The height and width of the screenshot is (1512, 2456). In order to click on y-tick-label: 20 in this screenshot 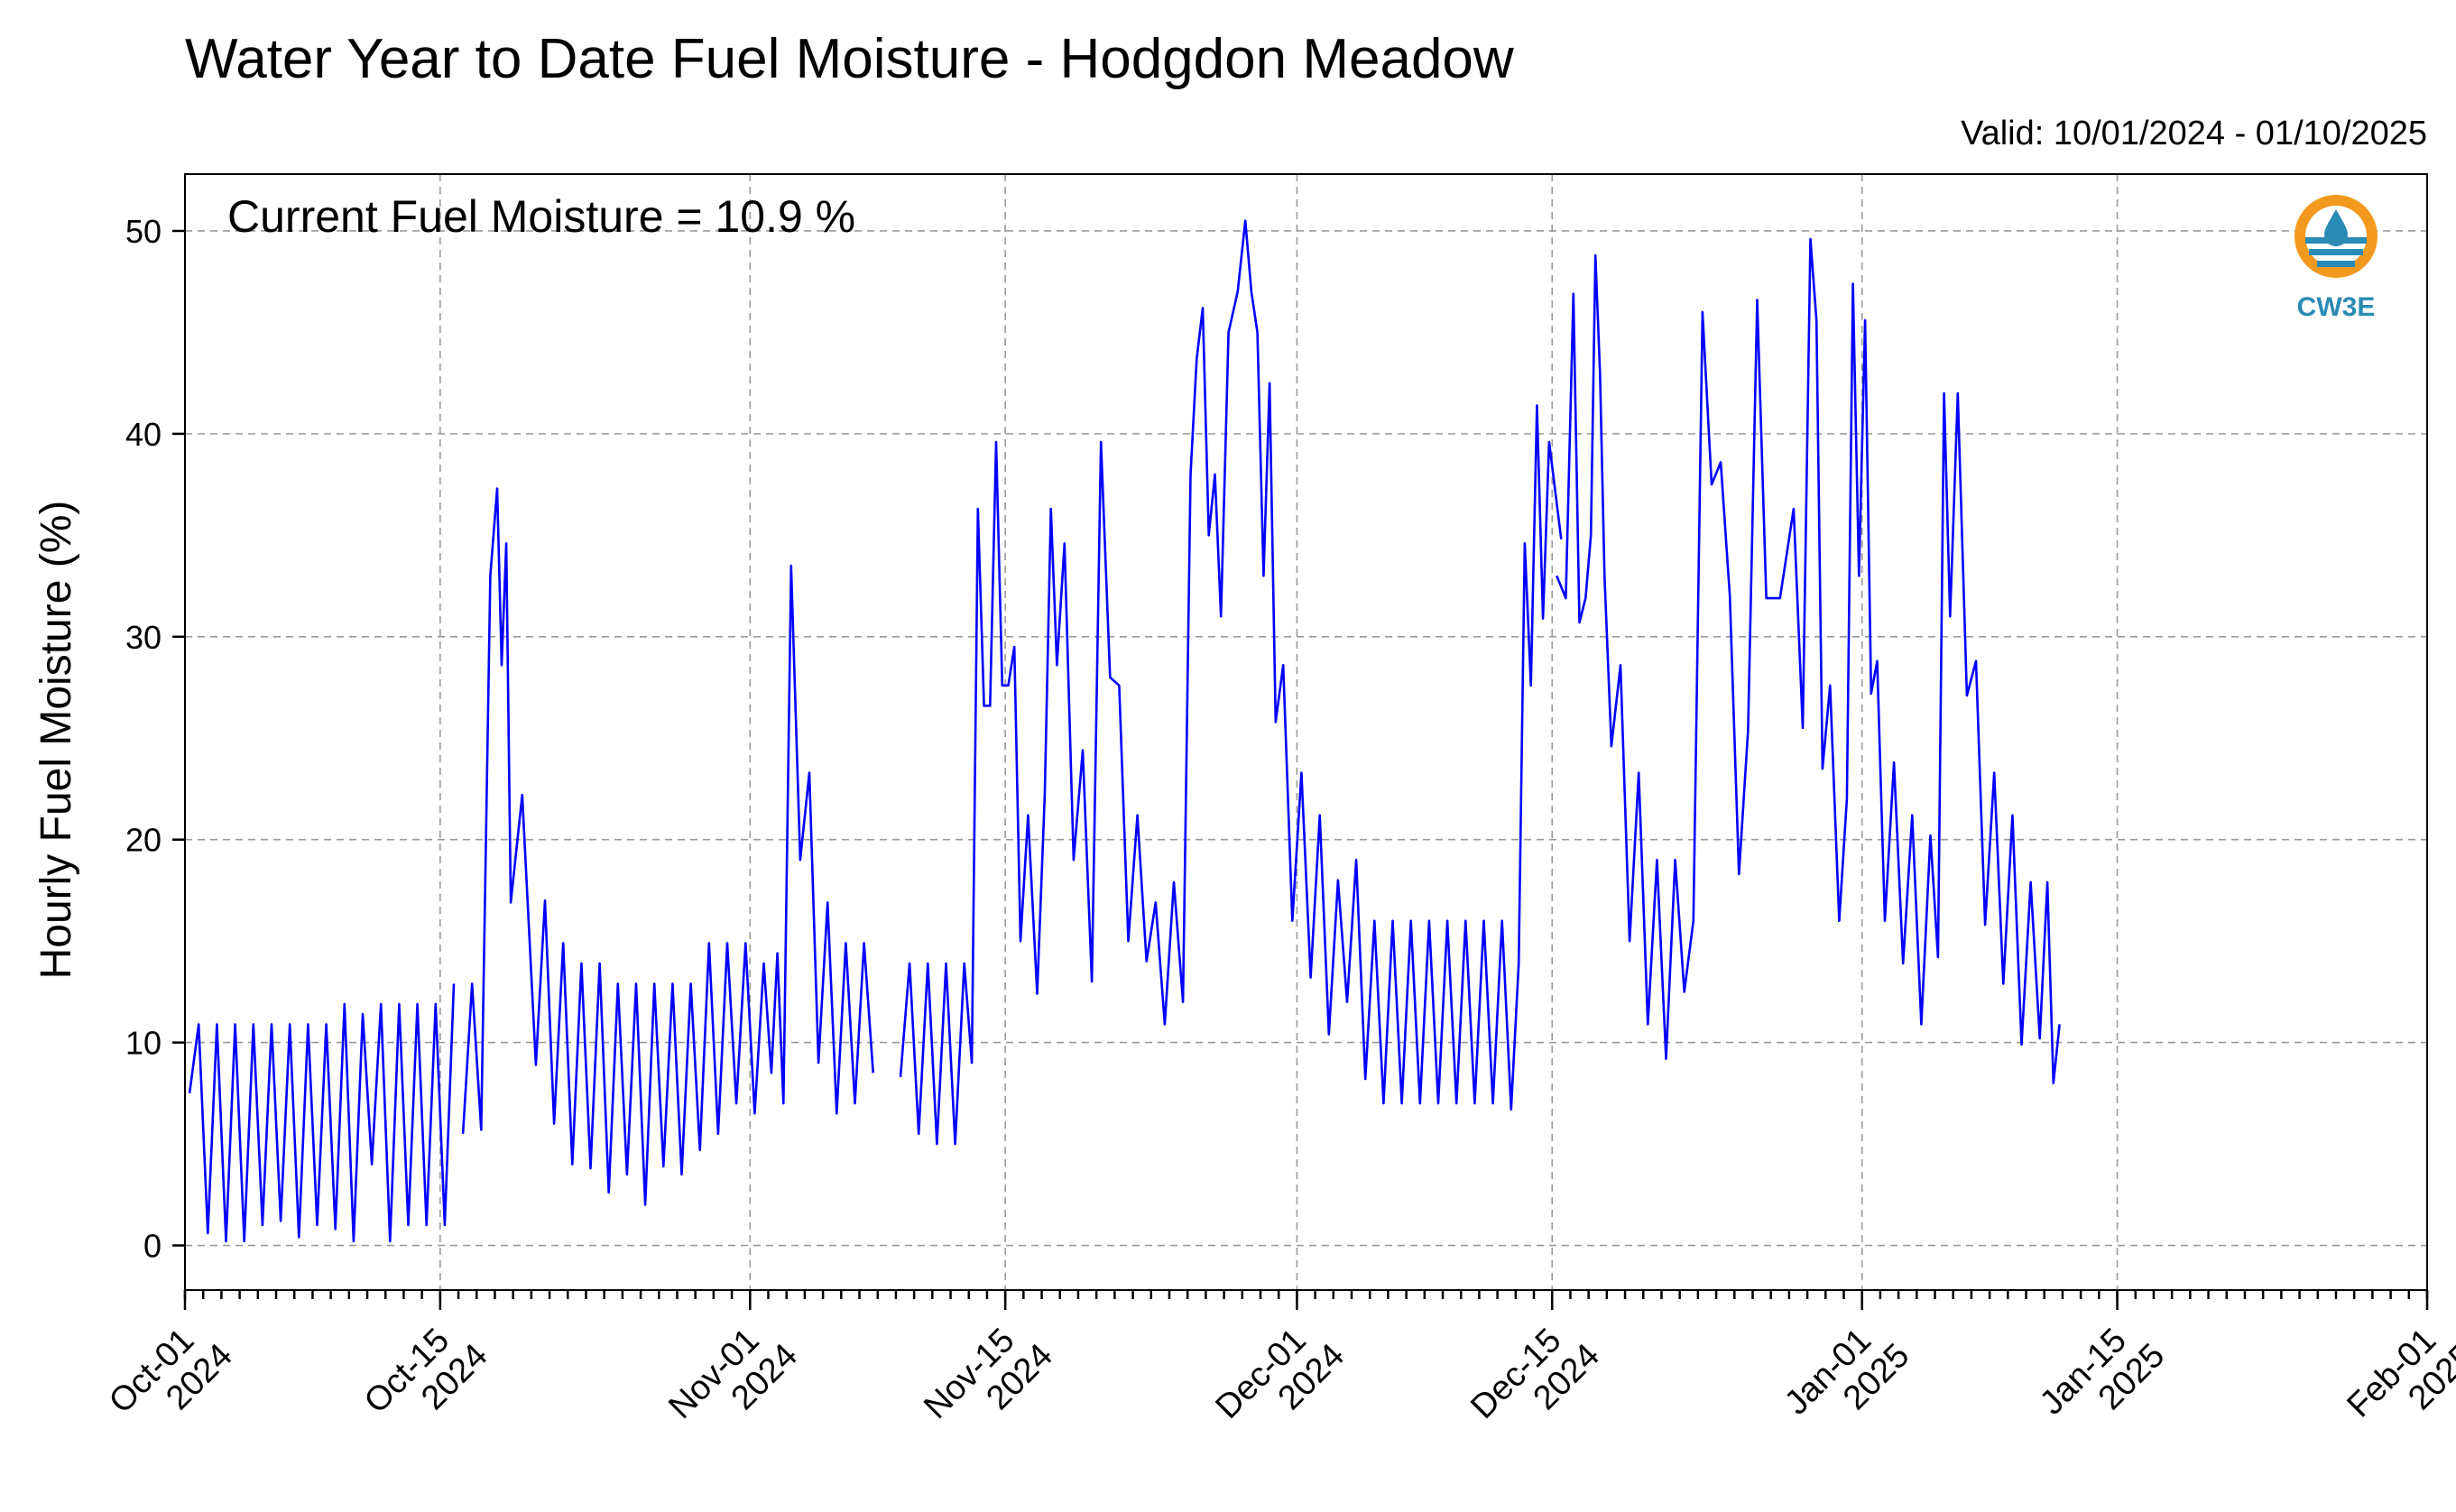, I will do `click(143, 840)`.